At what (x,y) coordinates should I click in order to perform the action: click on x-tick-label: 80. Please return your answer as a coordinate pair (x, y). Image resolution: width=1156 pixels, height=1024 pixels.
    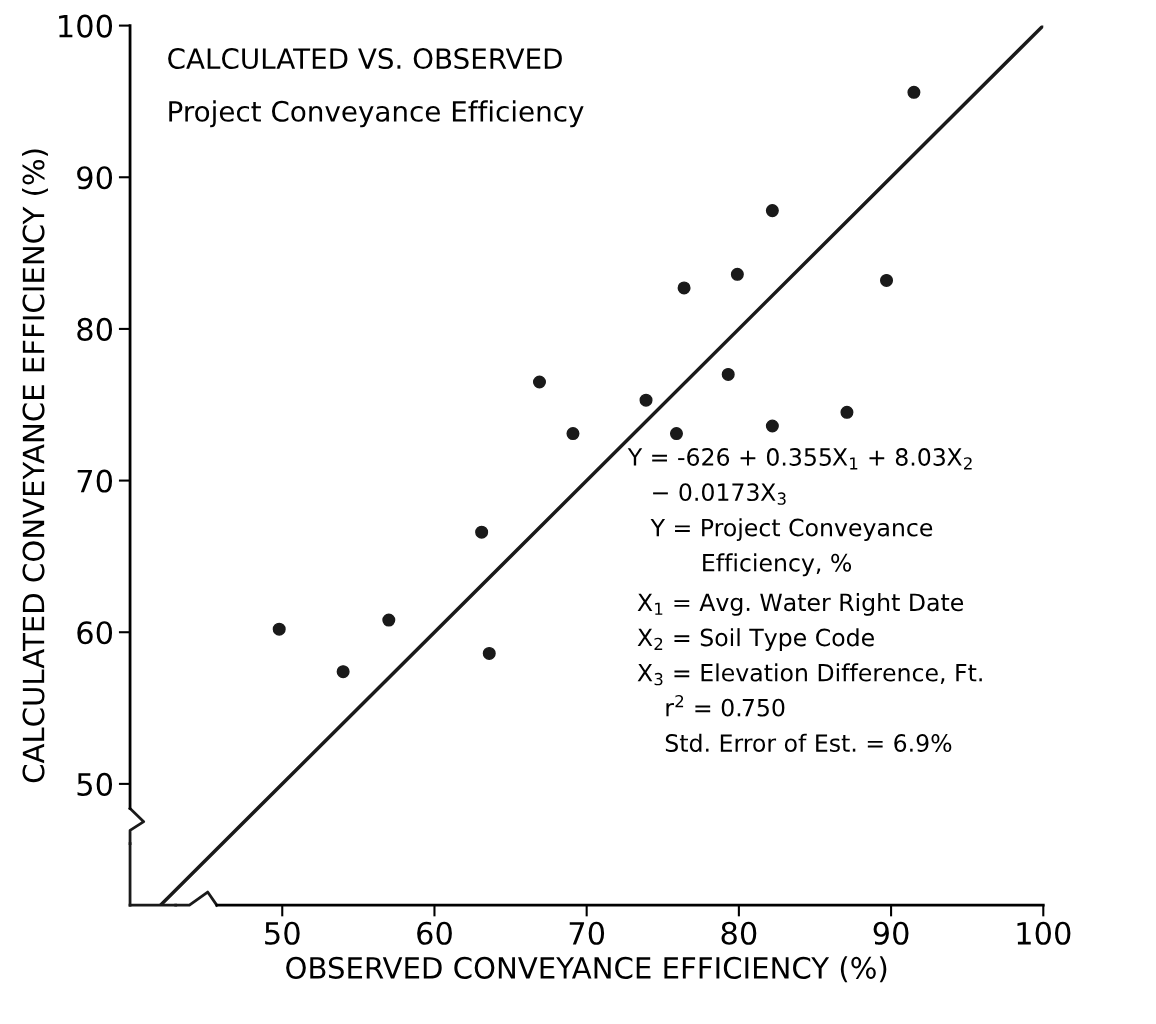
    Looking at the image, I should click on (739, 933).